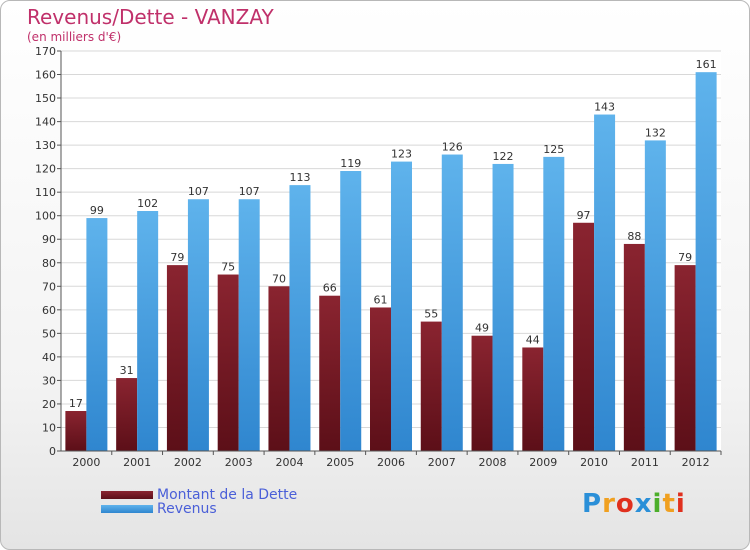  What do you see at coordinates (45, 98) in the screenshot?
I see `y-tick-label: 150` at bounding box center [45, 98].